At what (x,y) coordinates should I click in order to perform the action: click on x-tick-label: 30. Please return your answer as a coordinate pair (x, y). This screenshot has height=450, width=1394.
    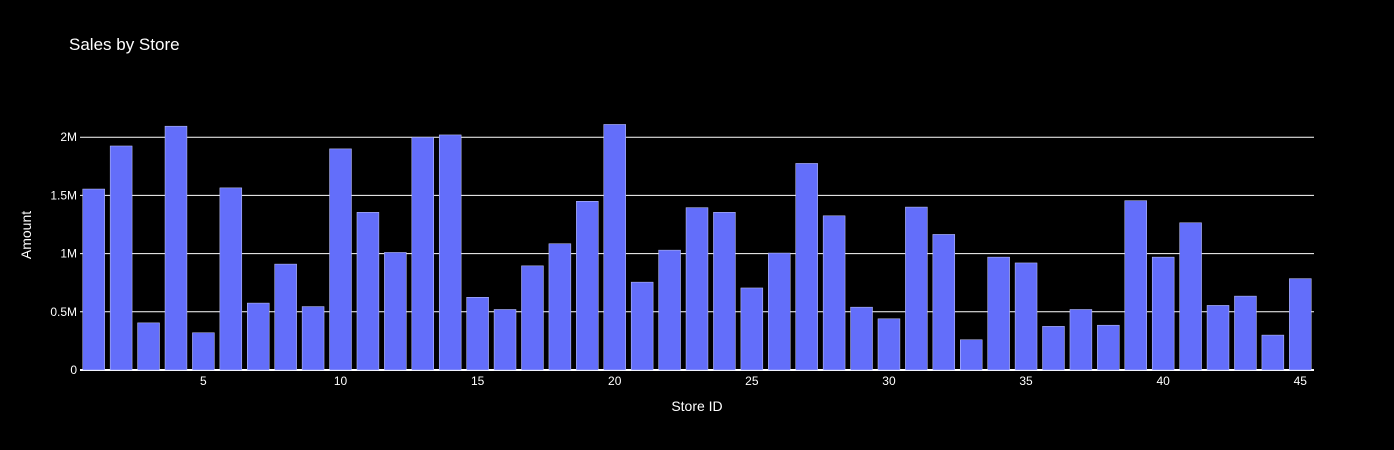
    Looking at the image, I should click on (889, 381).